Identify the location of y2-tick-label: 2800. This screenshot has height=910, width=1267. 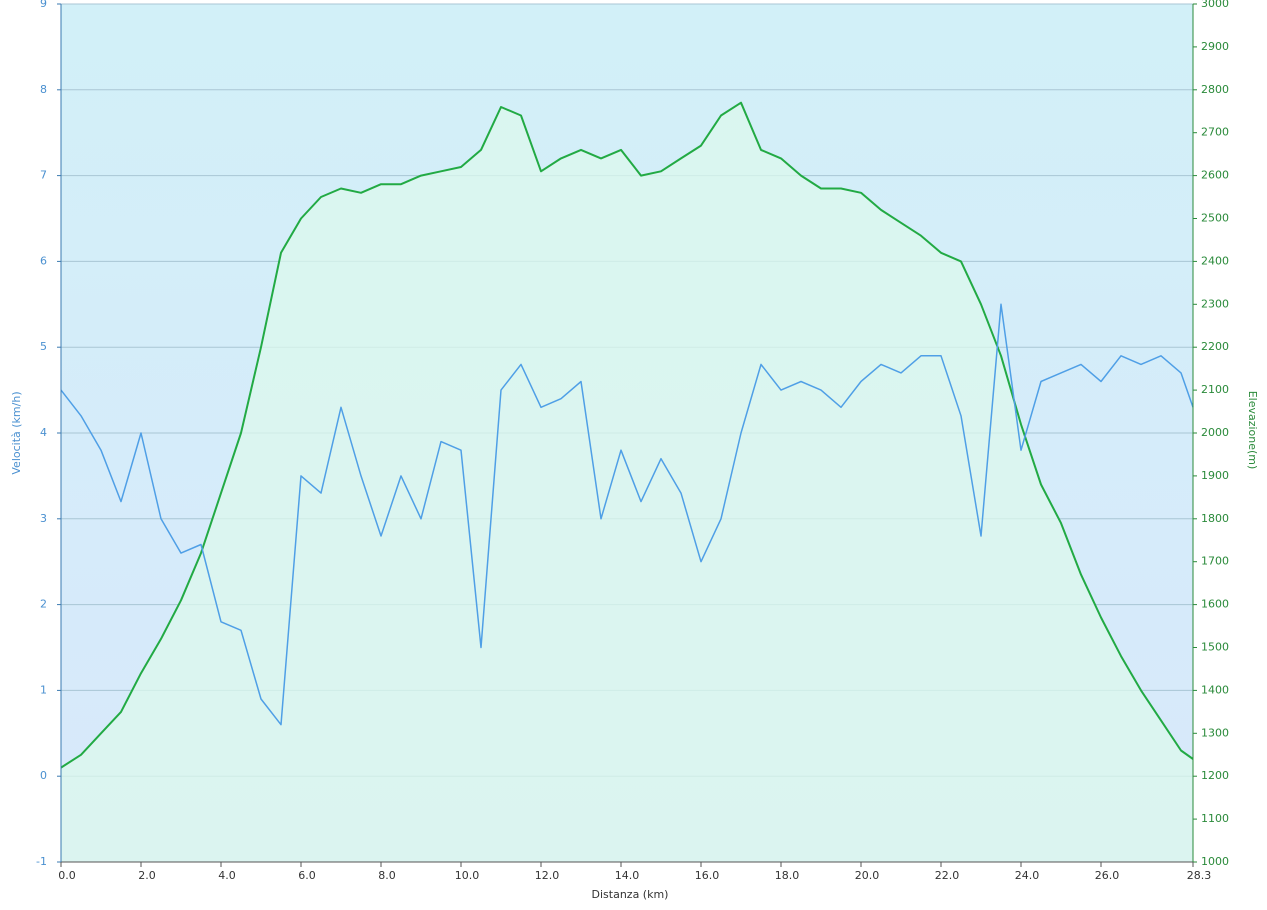
(1215, 89).